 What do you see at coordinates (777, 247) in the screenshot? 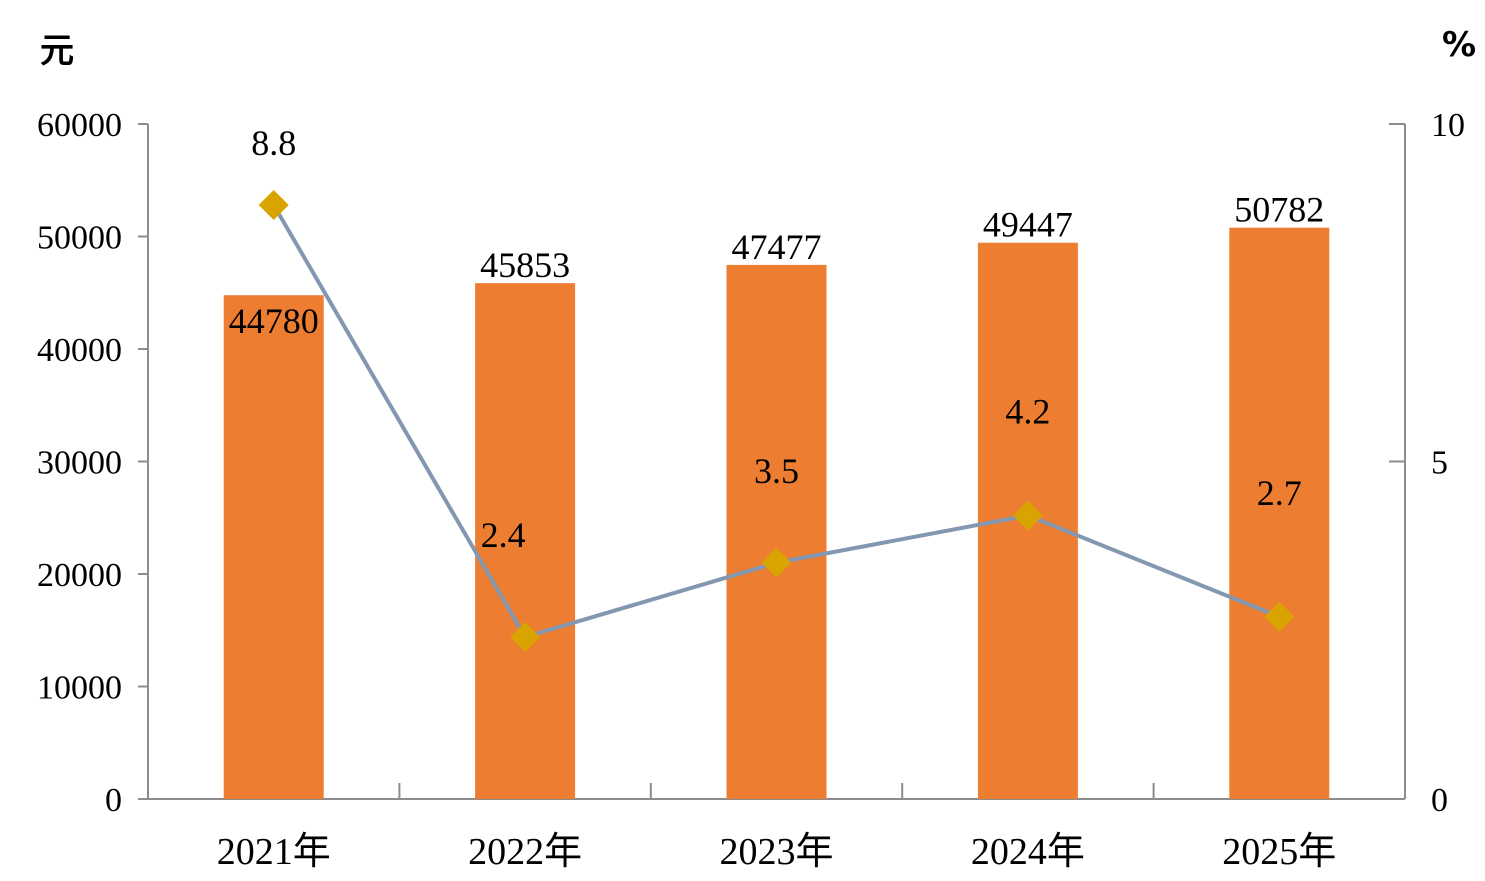
I see `bar-value-label: 47477` at bounding box center [777, 247].